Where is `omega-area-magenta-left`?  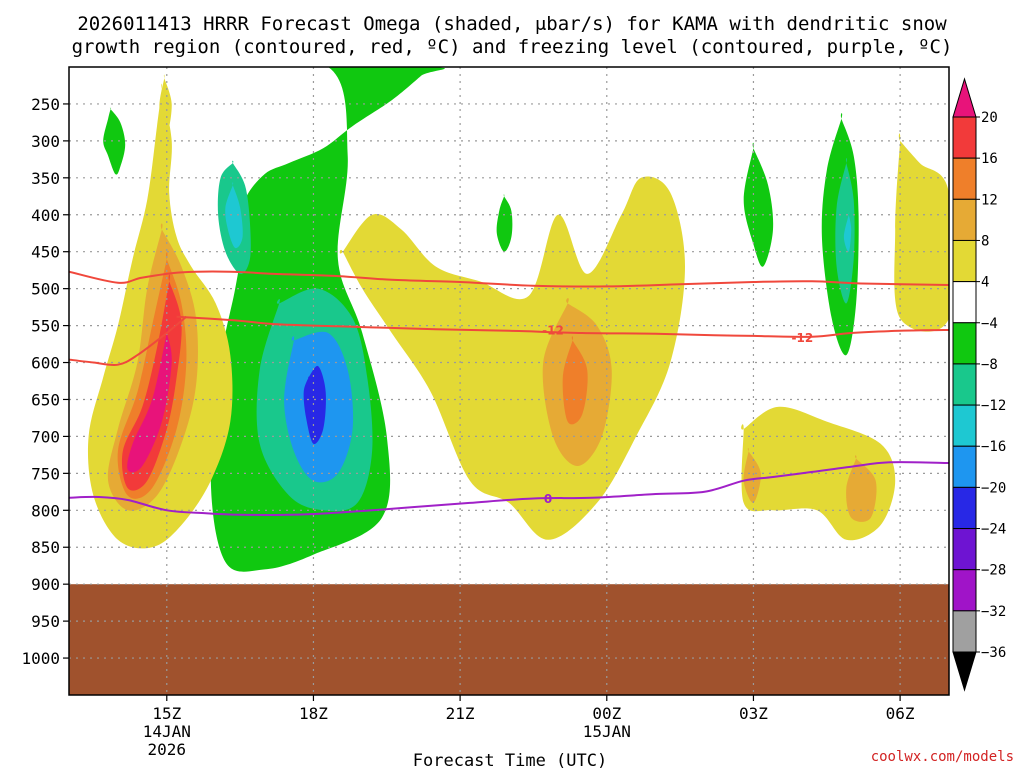
omega-area-magenta-left is located at coordinates (149, 399).